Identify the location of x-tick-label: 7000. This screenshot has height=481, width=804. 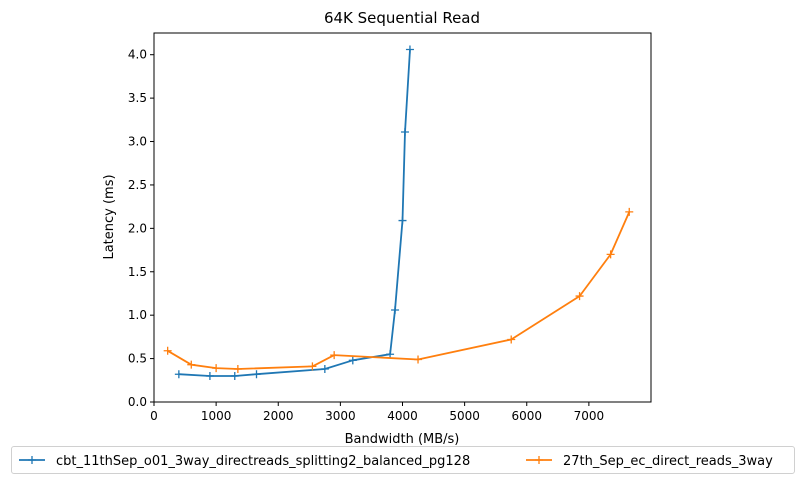
(589, 416).